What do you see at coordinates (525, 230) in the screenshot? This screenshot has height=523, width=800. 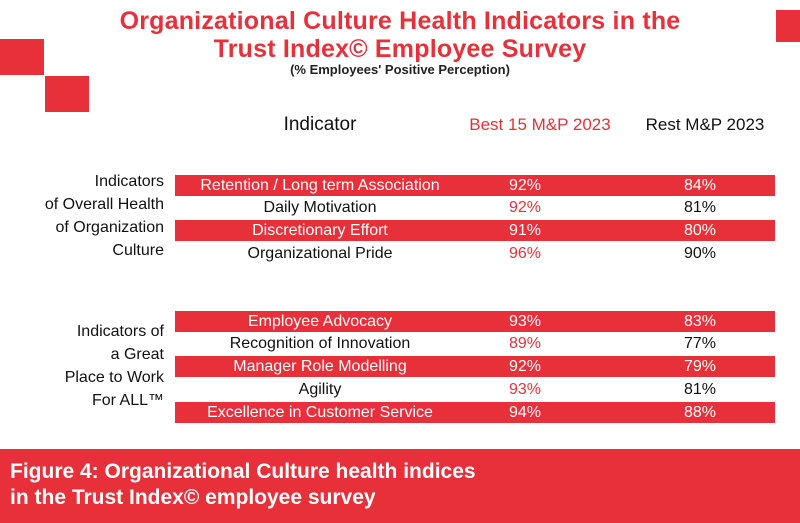 I see `best-value-cell: 91%` at bounding box center [525, 230].